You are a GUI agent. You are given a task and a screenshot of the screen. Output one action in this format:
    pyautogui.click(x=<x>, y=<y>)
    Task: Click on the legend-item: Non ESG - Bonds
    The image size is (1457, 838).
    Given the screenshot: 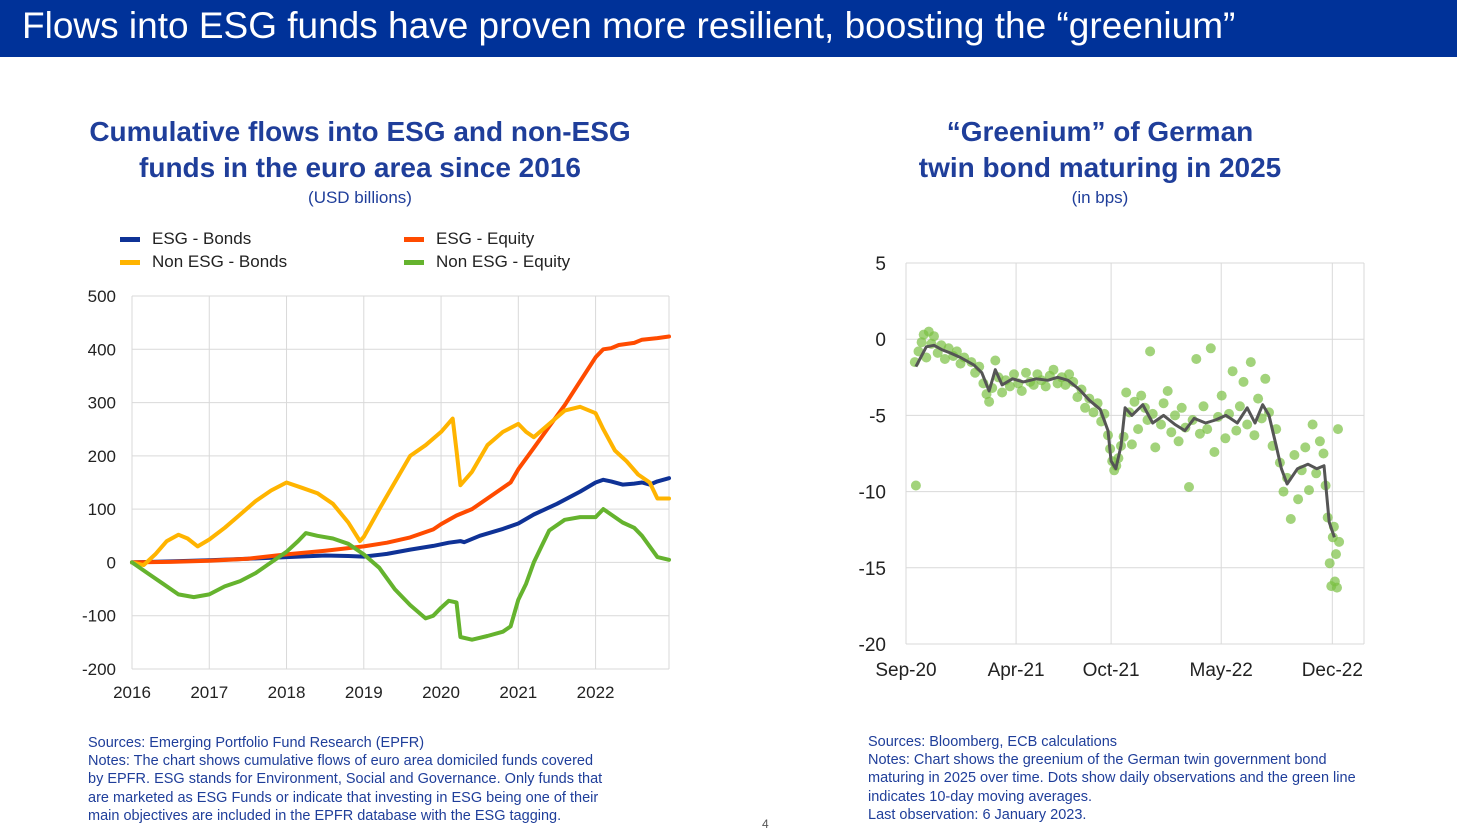 What is the action you would take?
    pyautogui.click(x=203, y=262)
    